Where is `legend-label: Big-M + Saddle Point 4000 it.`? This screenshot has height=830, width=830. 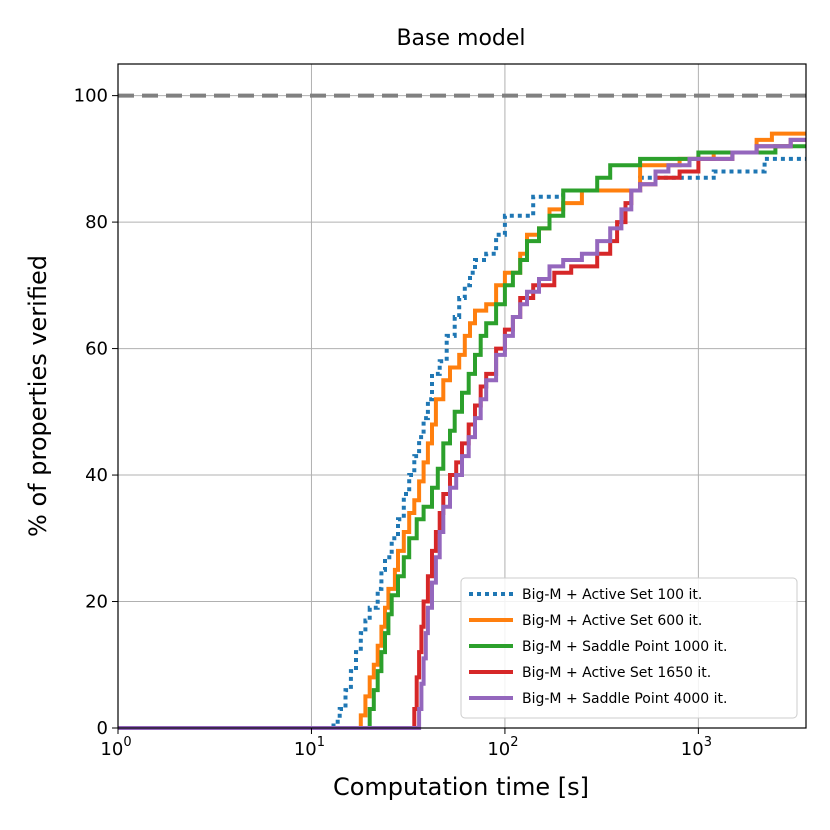 legend-label: Big-M + Saddle Point 4000 it. is located at coordinates (624, 699).